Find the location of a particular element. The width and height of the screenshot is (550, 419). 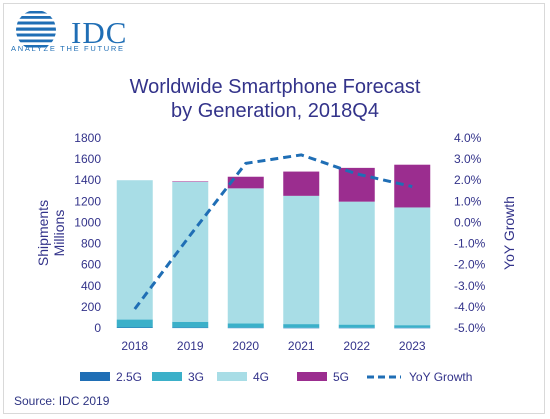

logo-wordmark: IDC is located at coordinates (99, 32).